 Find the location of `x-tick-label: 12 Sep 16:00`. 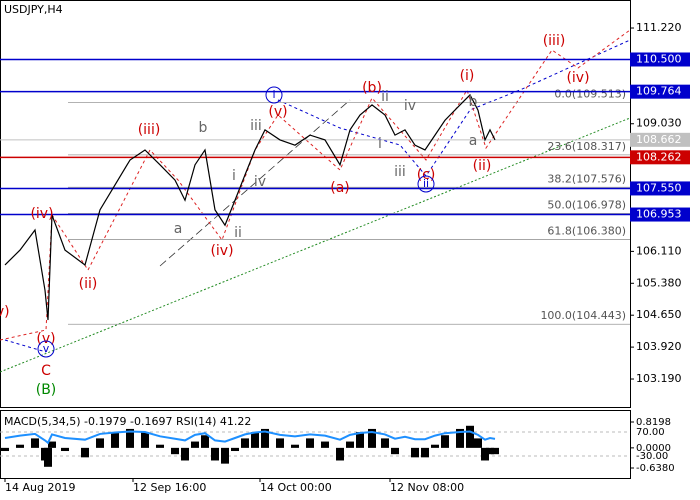

x-tick-label: 12 Sep 16:00 is located at coordinates (169, 487).